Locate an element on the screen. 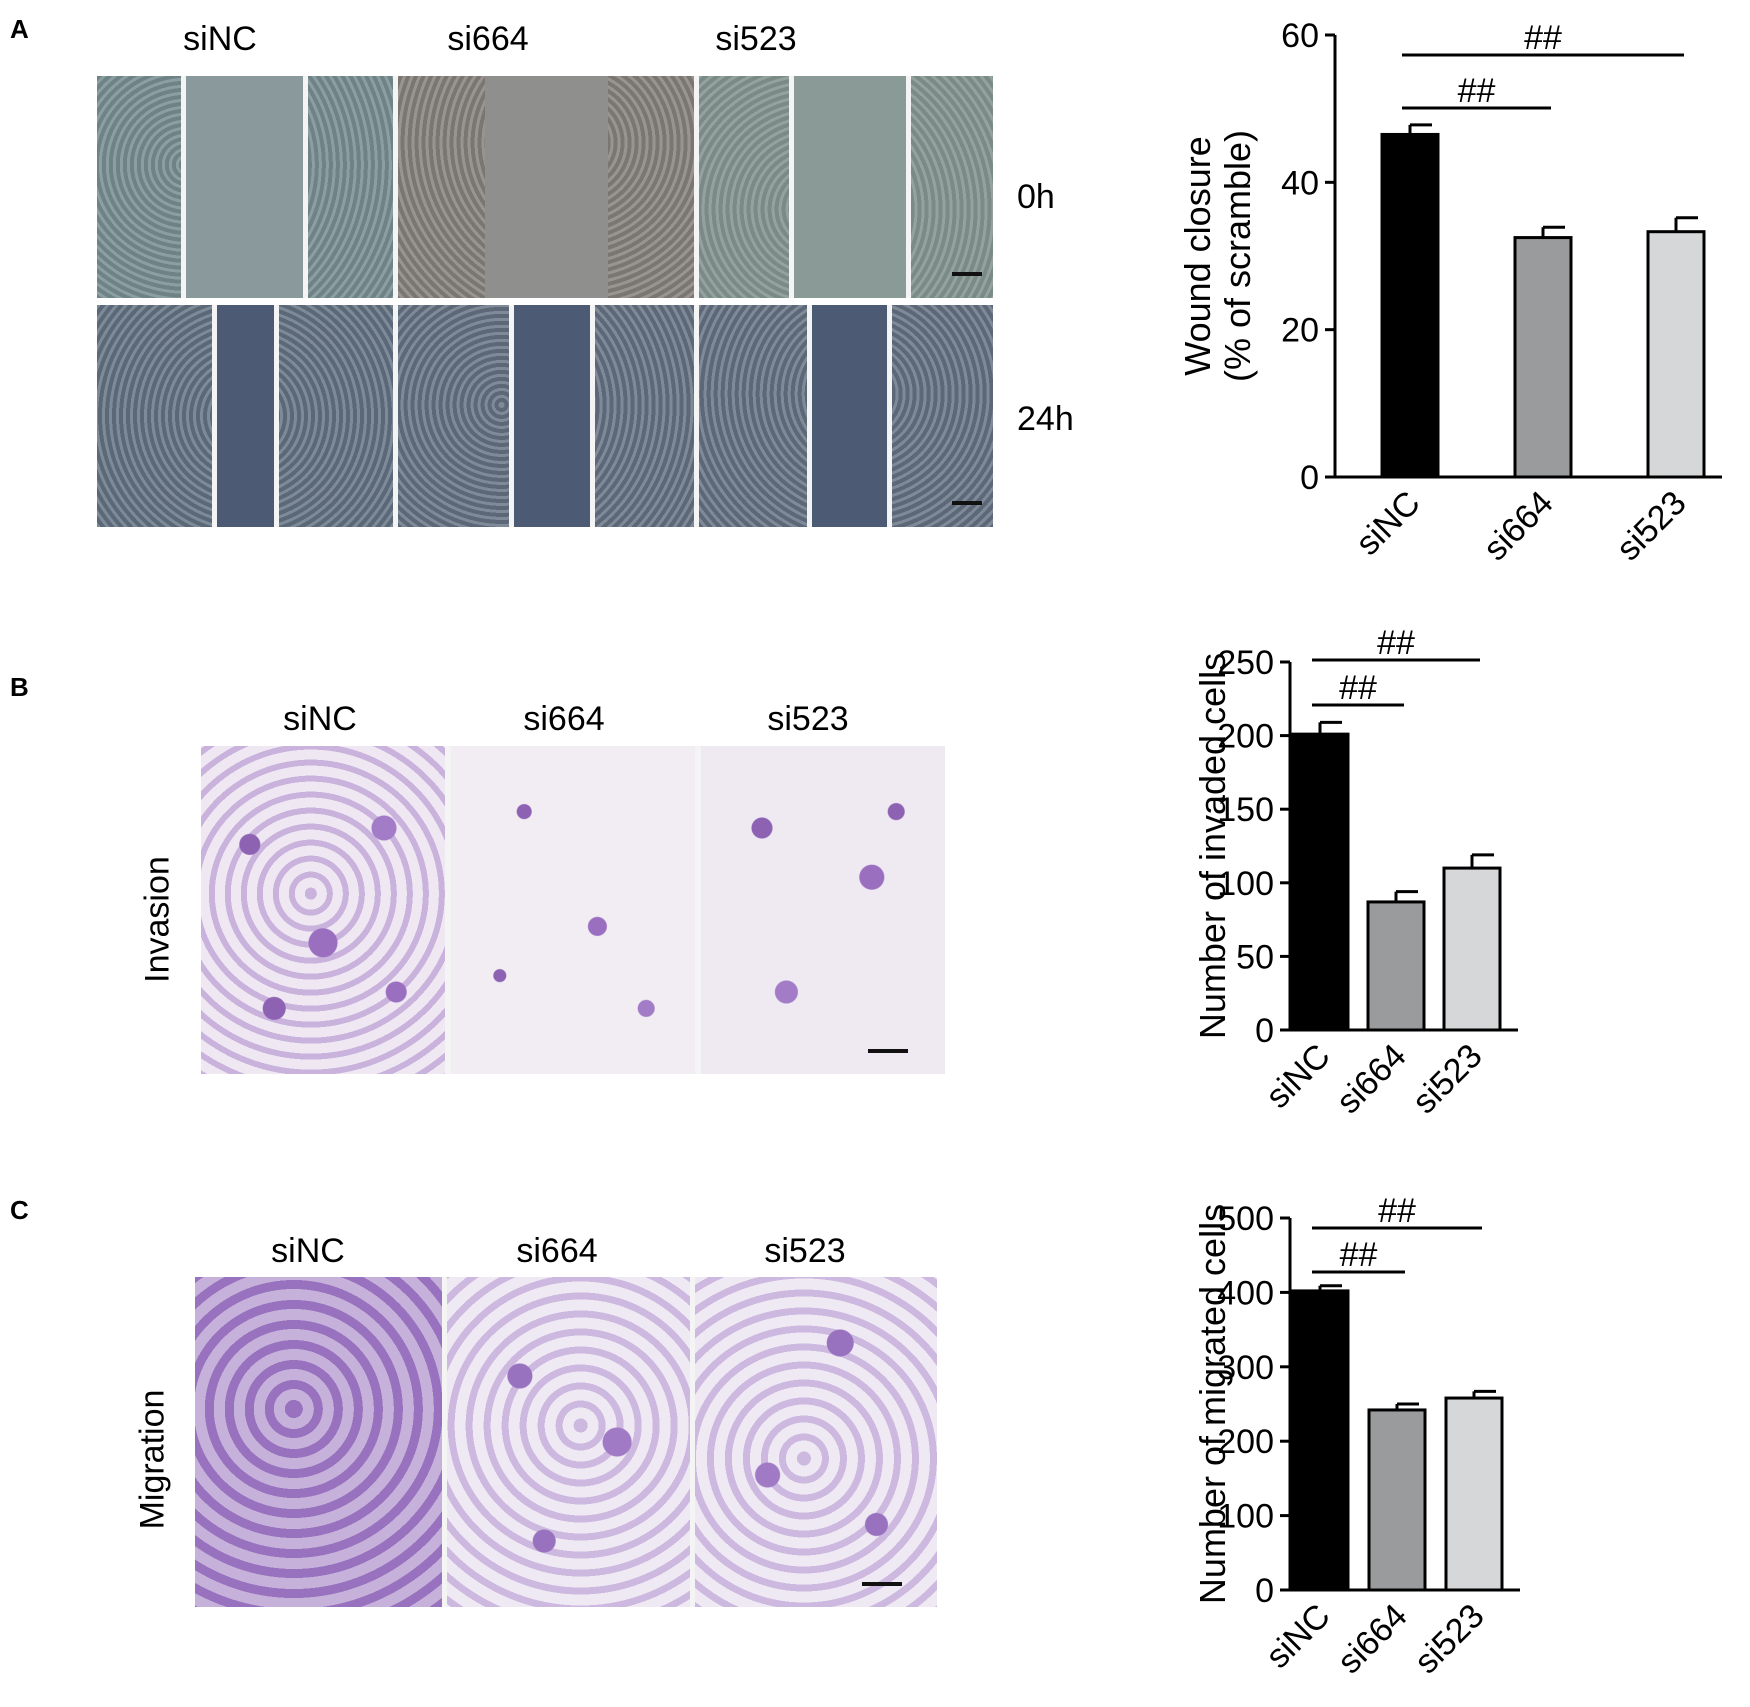 The image size is (1750, 1707). y-axis-label: Number of invaded cells is located at coordinates (1212, 846).